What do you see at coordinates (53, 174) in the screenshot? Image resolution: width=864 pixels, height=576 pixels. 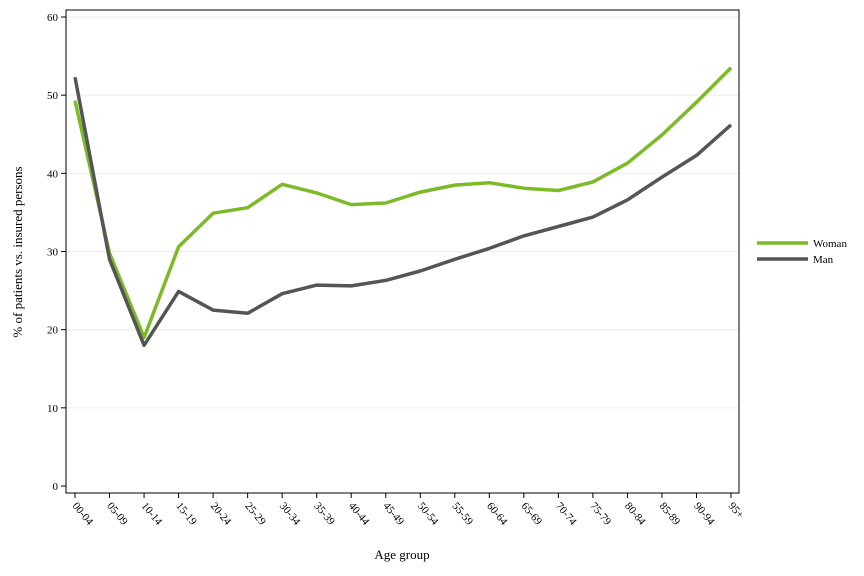 I see `y-tick-label: 40` at bounding box center [53, 174].